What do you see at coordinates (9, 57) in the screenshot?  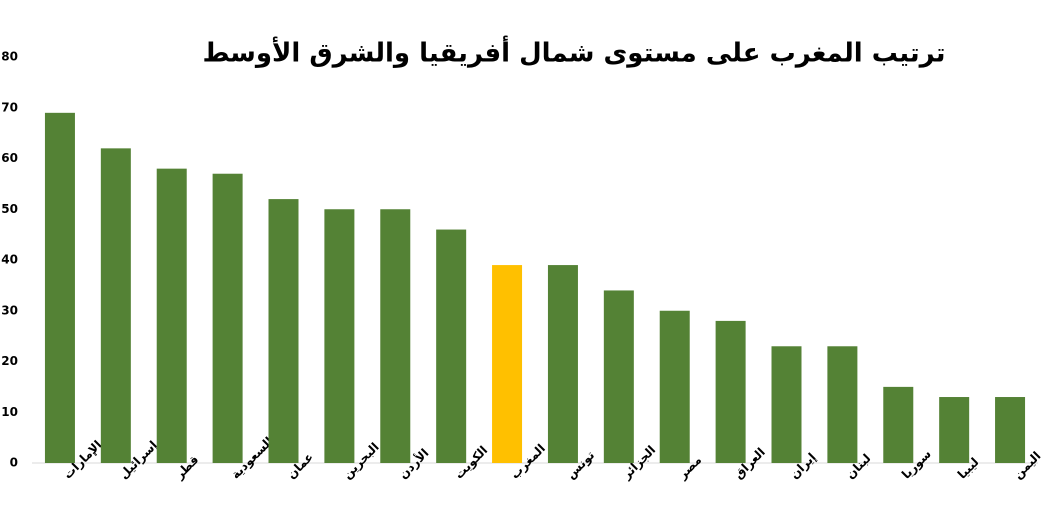 I see `y-tick-label: 80` at bounding box center [9, 57].